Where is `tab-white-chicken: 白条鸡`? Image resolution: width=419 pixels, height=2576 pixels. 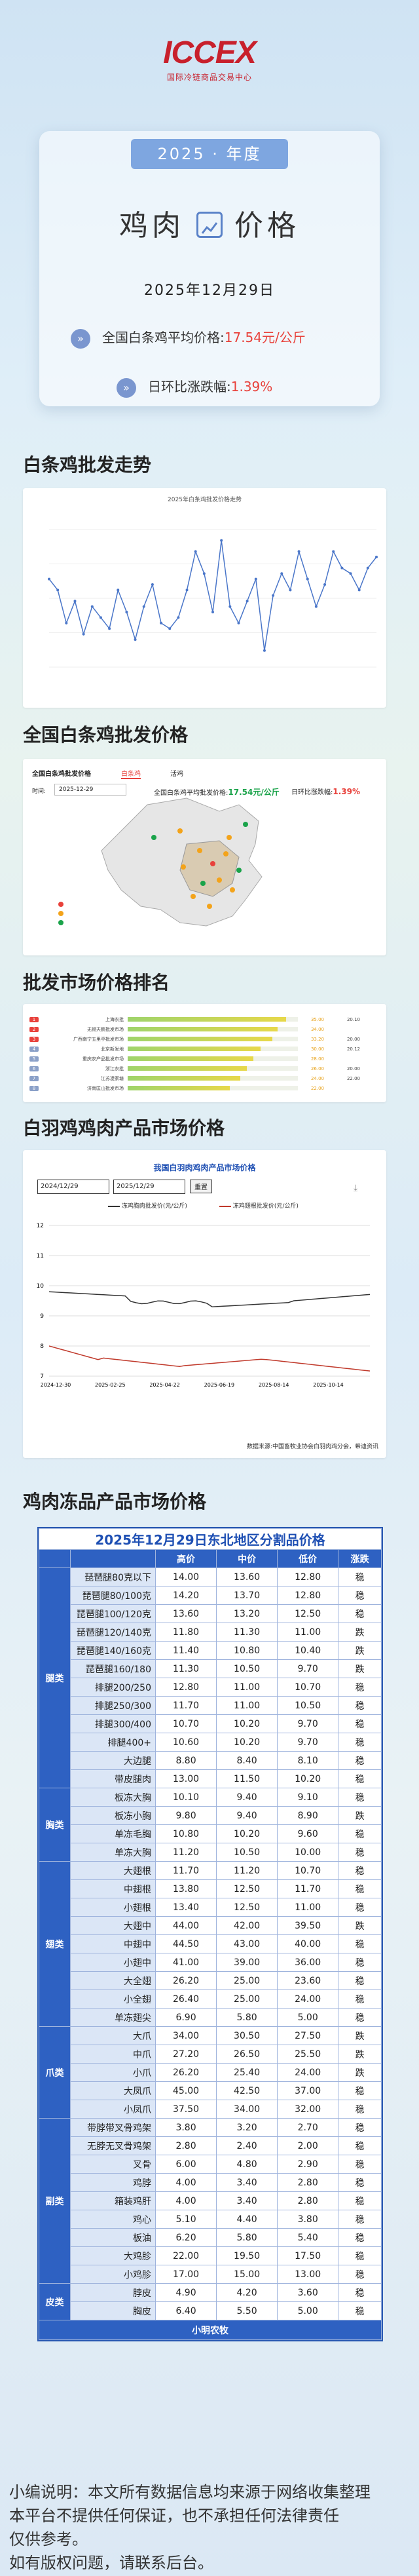 tab-white-chicken: 白条鸡 is located at coordinates (131, 773).